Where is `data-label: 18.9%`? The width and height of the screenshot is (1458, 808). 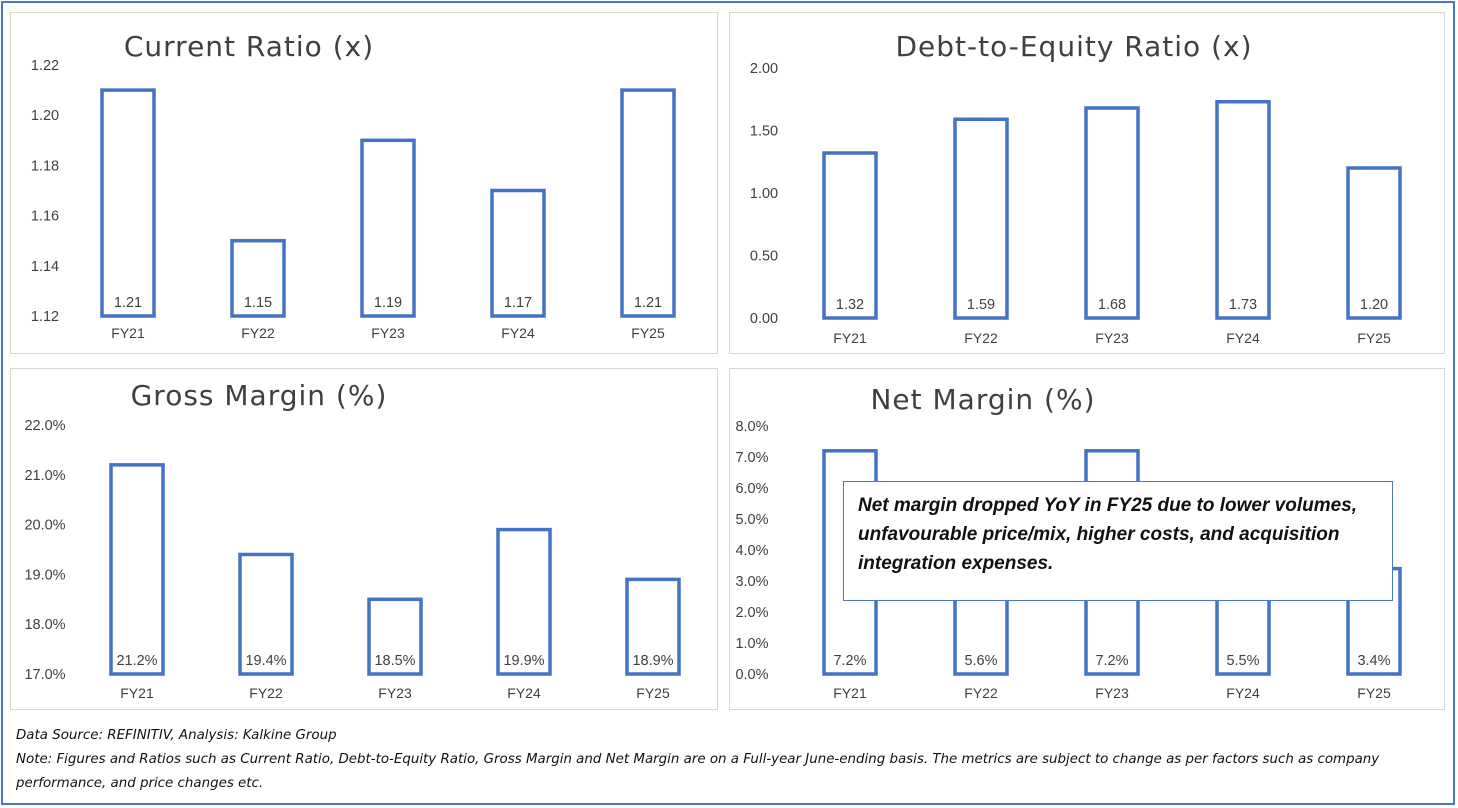
data-label: 18.9% is located at coordinates (652, 661).